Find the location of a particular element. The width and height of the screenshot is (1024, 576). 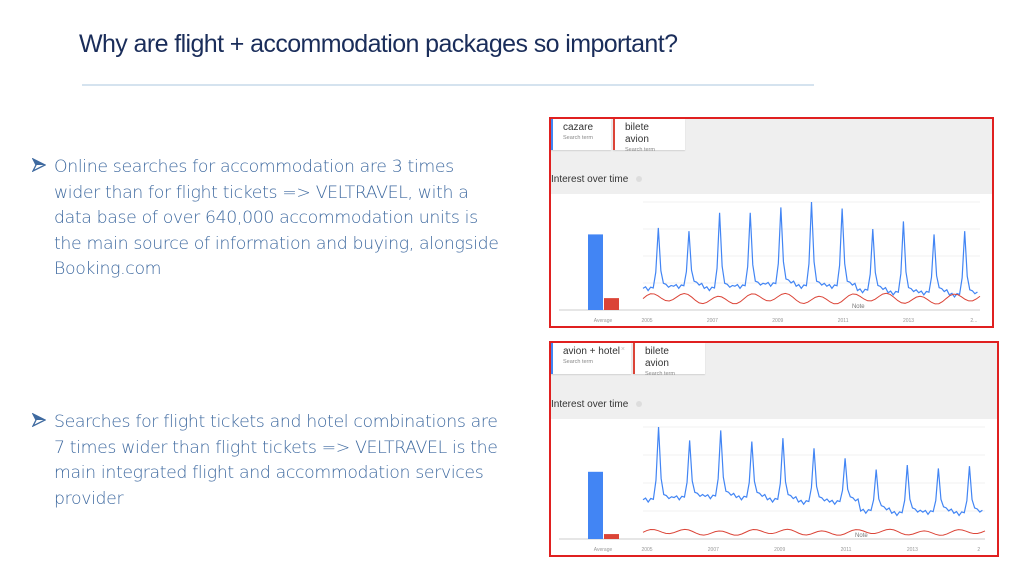

close-icon: × is located at coordinates (622, 349).